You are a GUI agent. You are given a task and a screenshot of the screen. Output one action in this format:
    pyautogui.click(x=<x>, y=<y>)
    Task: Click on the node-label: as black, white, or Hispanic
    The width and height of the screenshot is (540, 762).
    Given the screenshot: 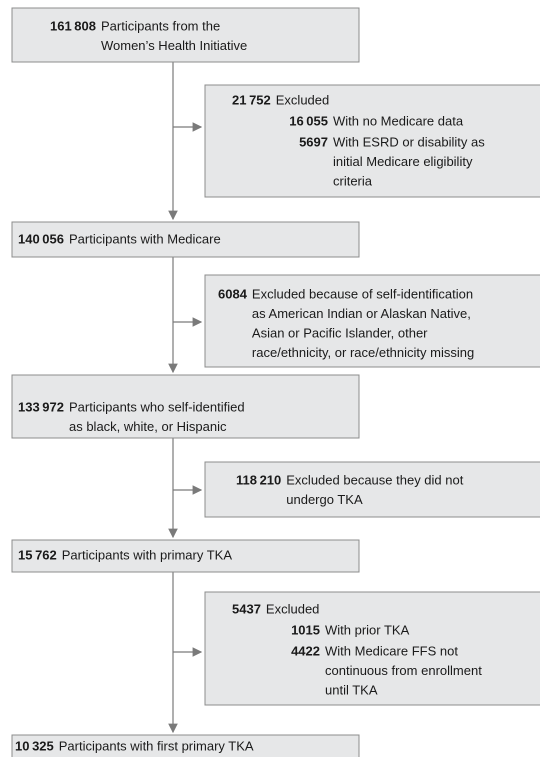 What is the action you would take?
    pyautogui.click(x=148, y=426)
    